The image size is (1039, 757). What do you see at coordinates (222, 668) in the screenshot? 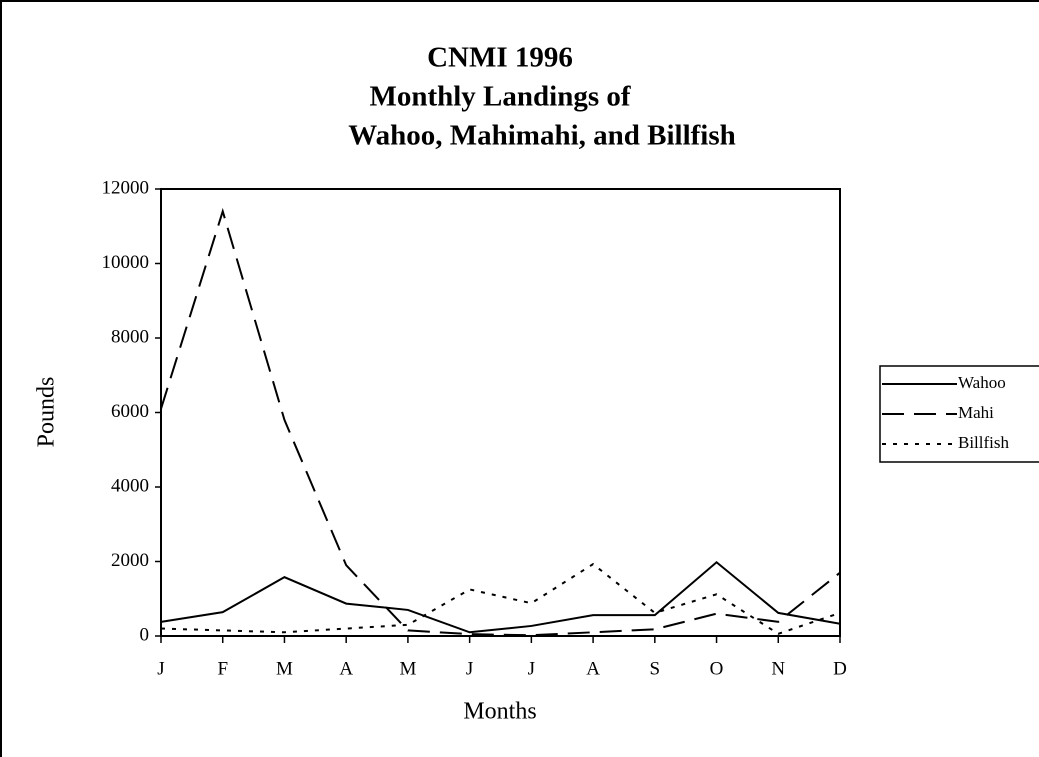
I see `x-tick-label: F` at bounding box center [222, 668].